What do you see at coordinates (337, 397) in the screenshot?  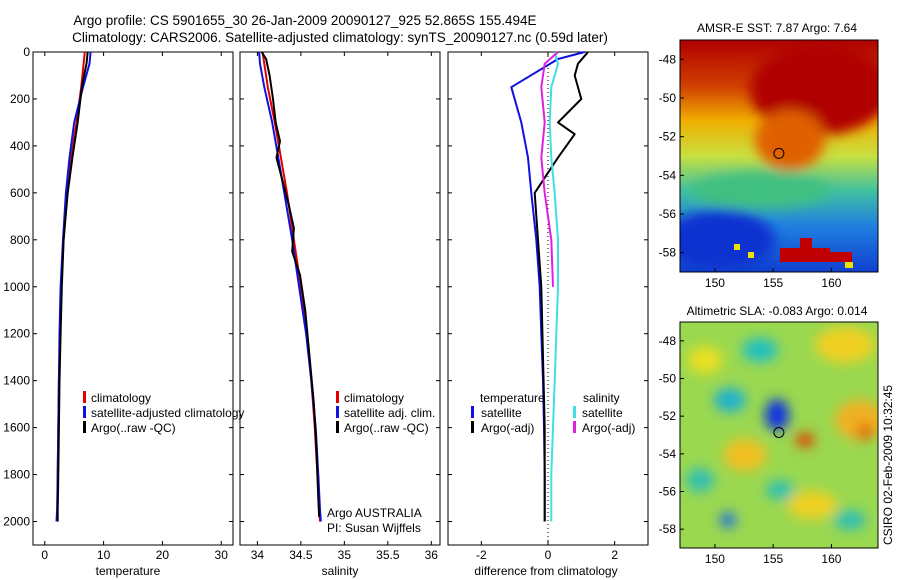 I see `legend-swatch-climatology` at bounding box center [337, 397].